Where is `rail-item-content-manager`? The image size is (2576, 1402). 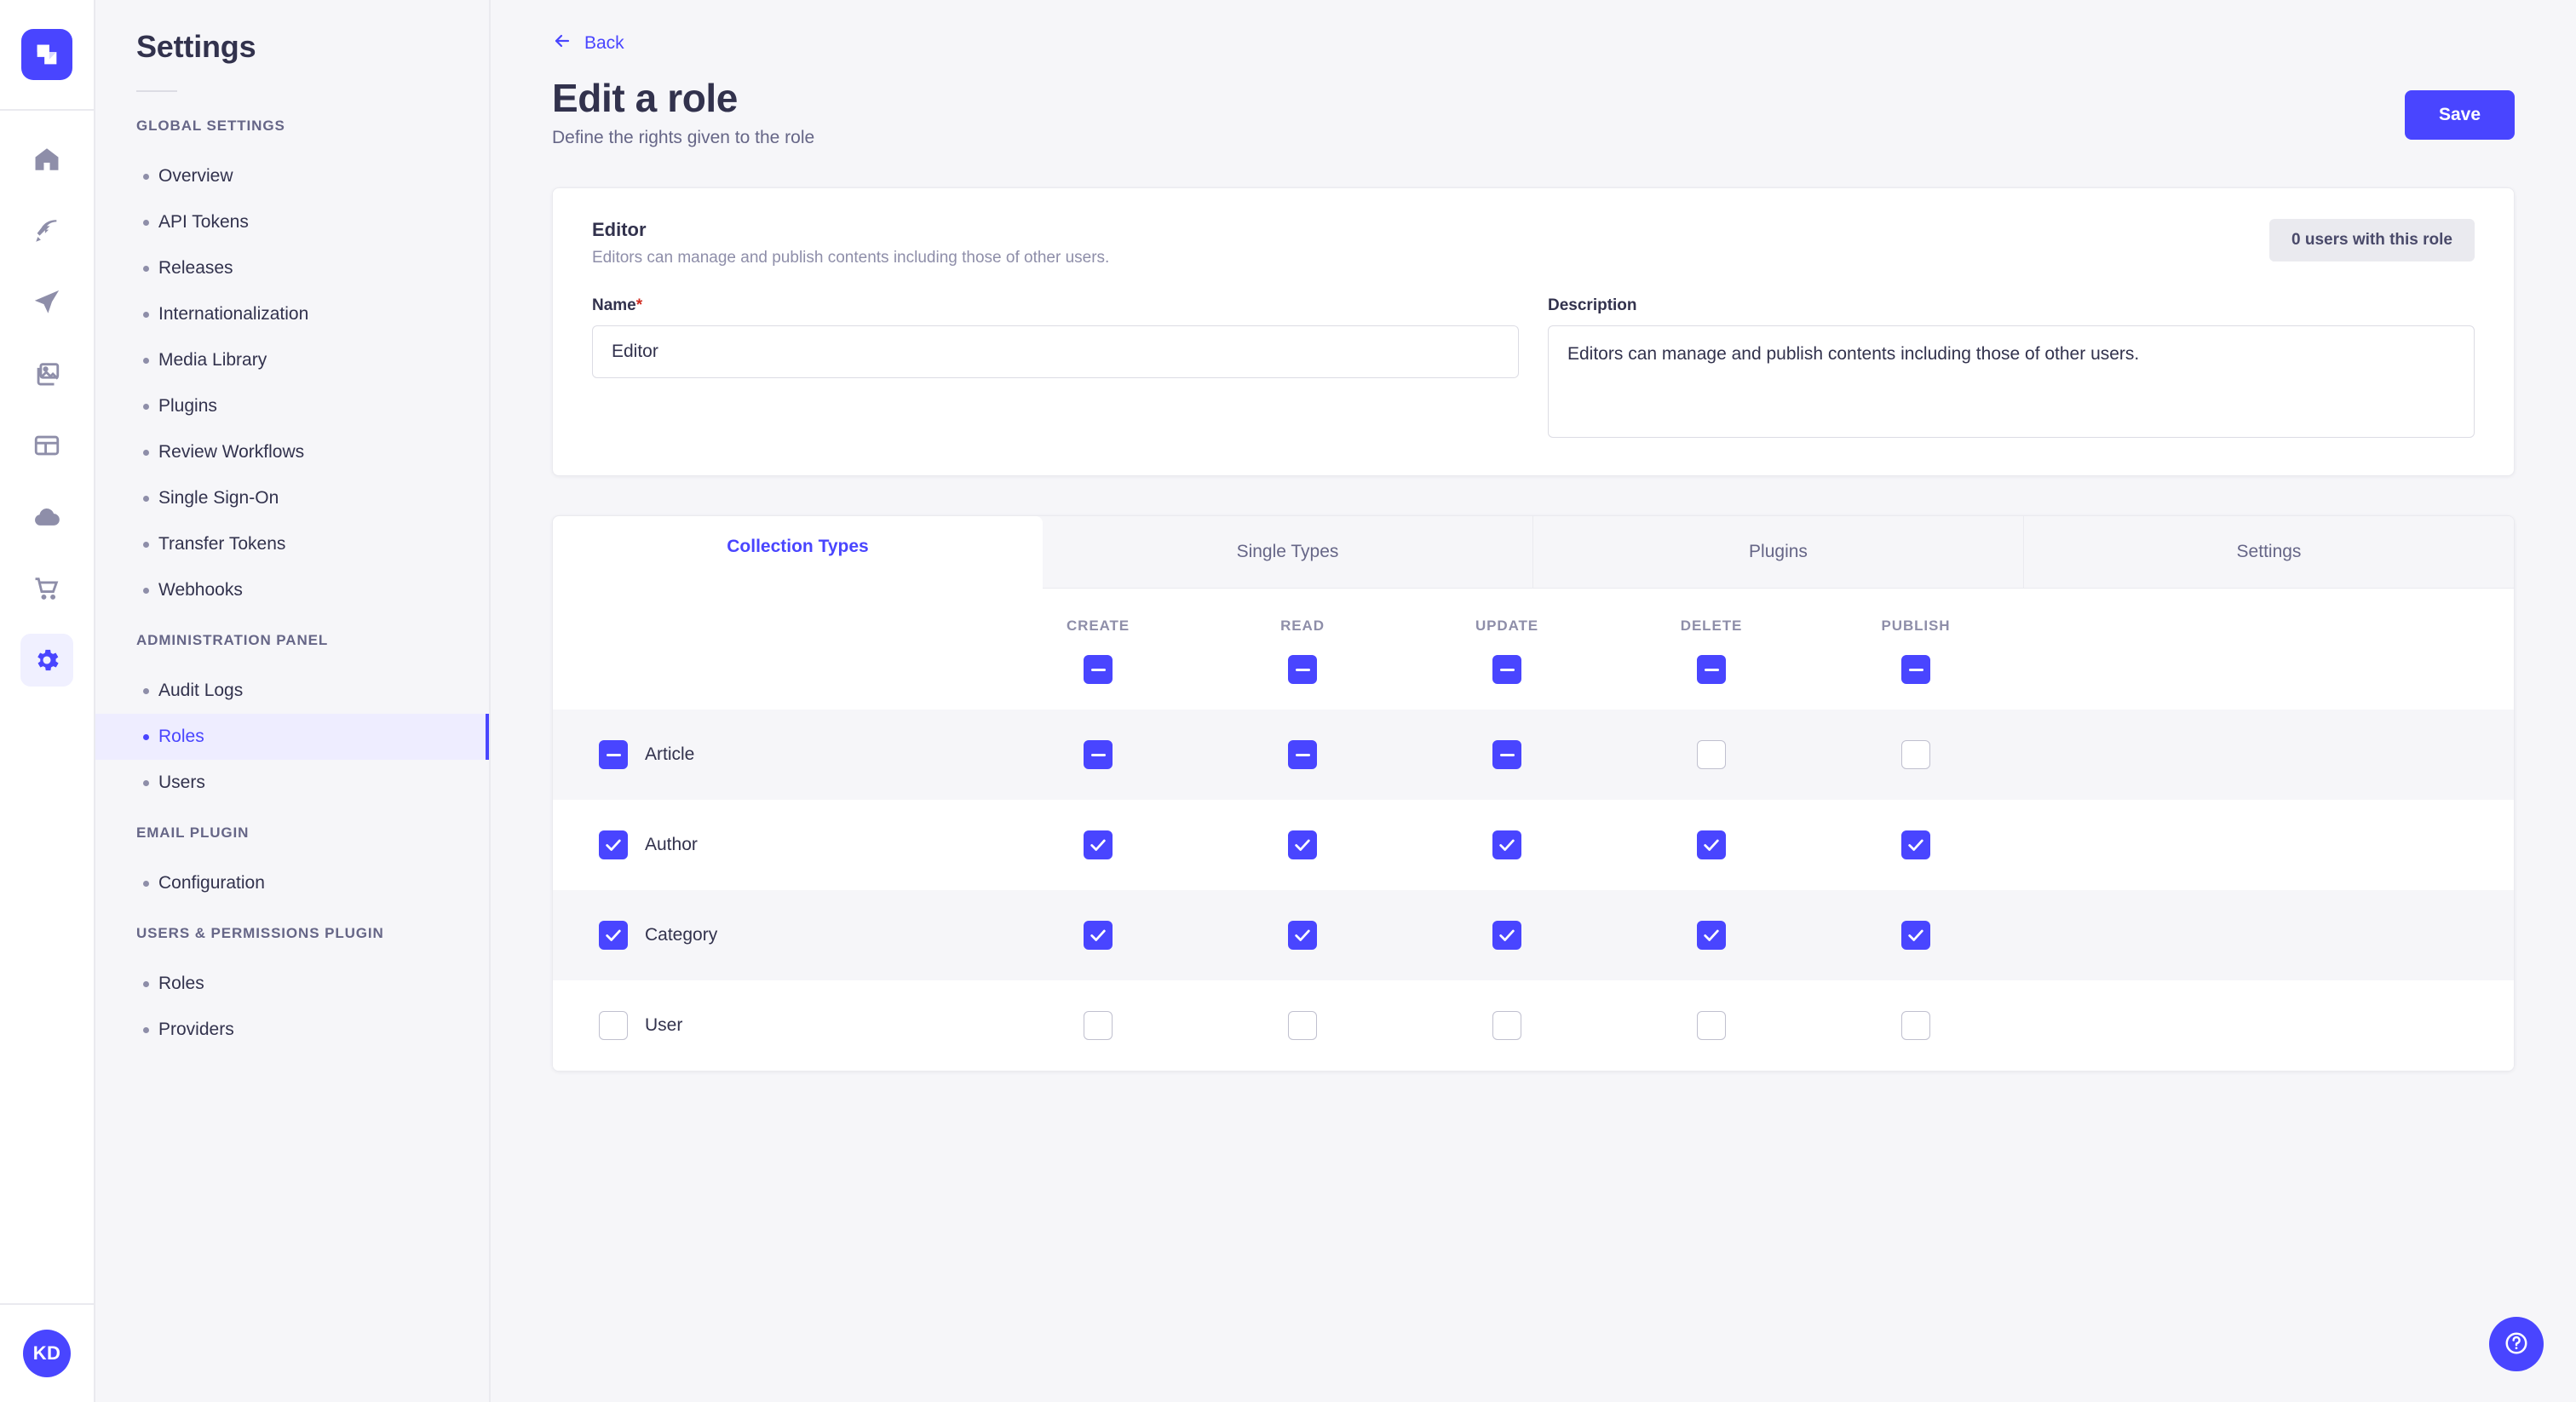 rail-item-content-manager is located at coordinates (46, 230).